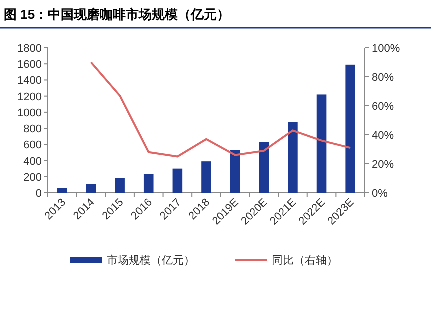 The image size is (431, 320). What do you see at coordinates (151, 260) in the screenshot?
I see `legend-label: 市场规模（亿元）` at bounding box center [151, 260].